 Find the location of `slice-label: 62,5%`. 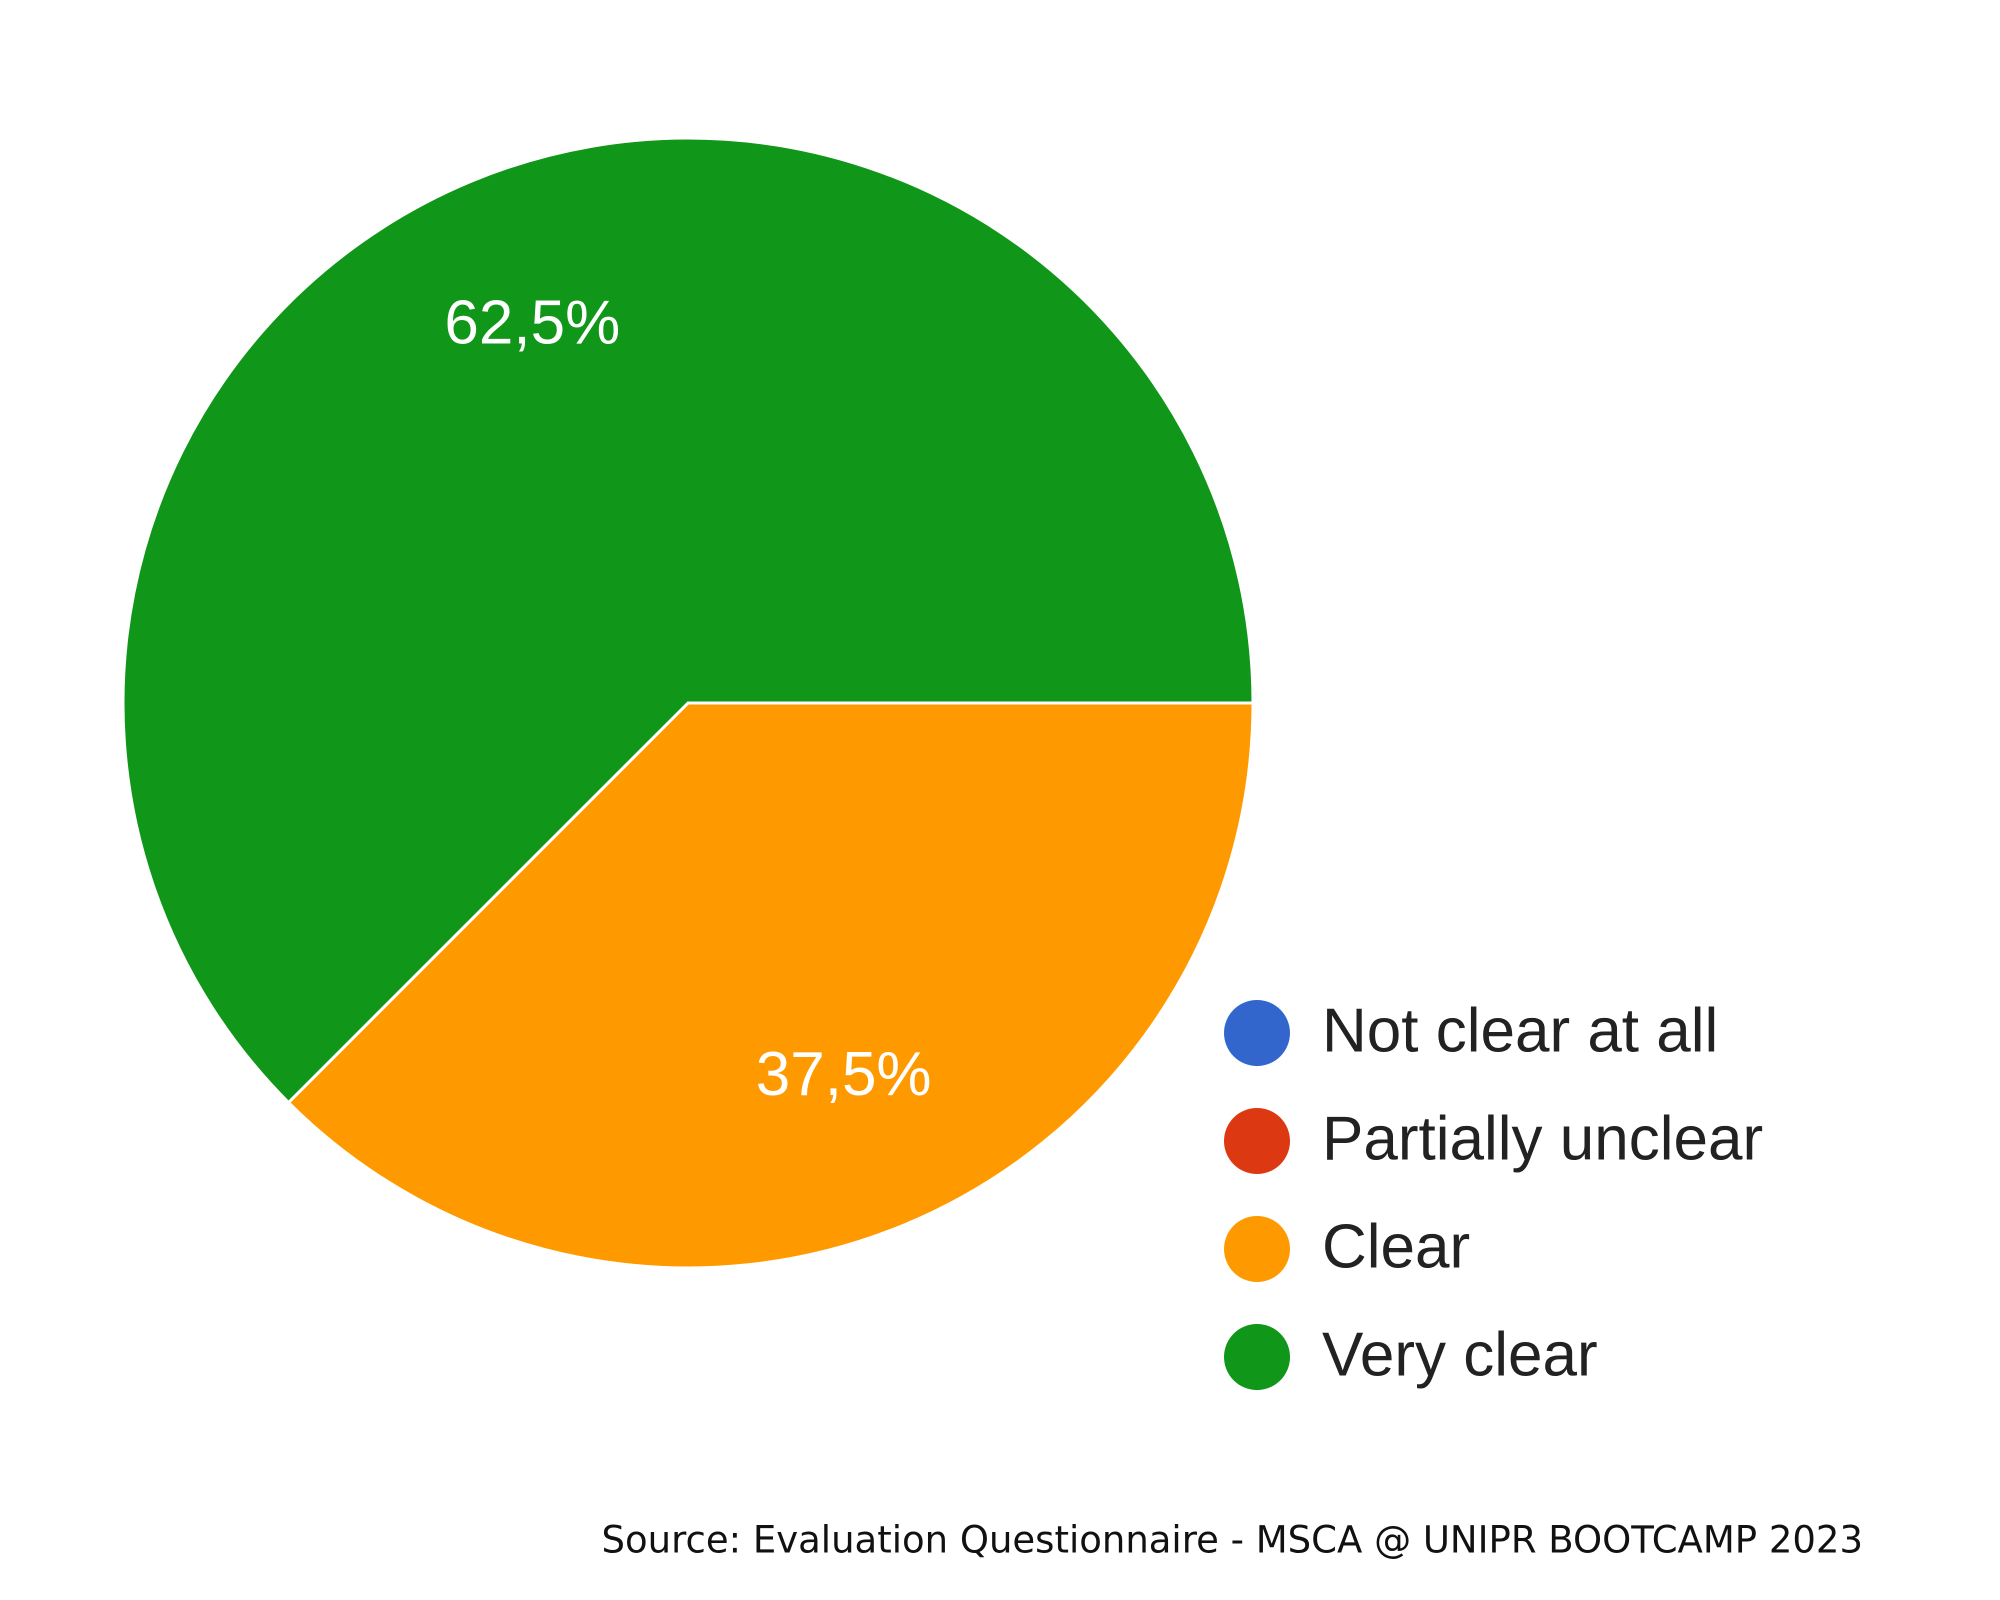

slice-label: 62,5% is located at coordinates (532, 323).